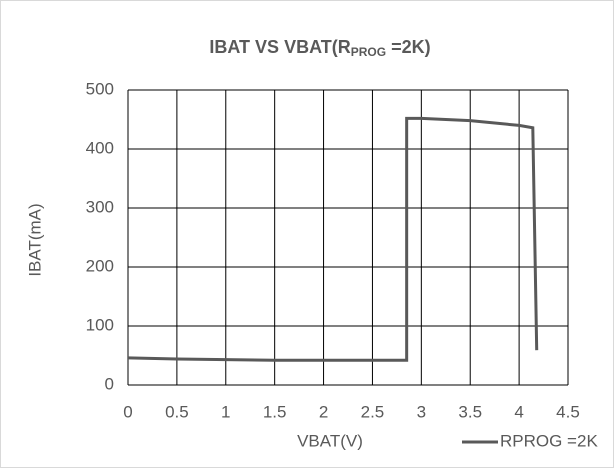 The width and height of the screenshot is (614, 468). I want to click on y-tick-label: 500, so click(100, 88).